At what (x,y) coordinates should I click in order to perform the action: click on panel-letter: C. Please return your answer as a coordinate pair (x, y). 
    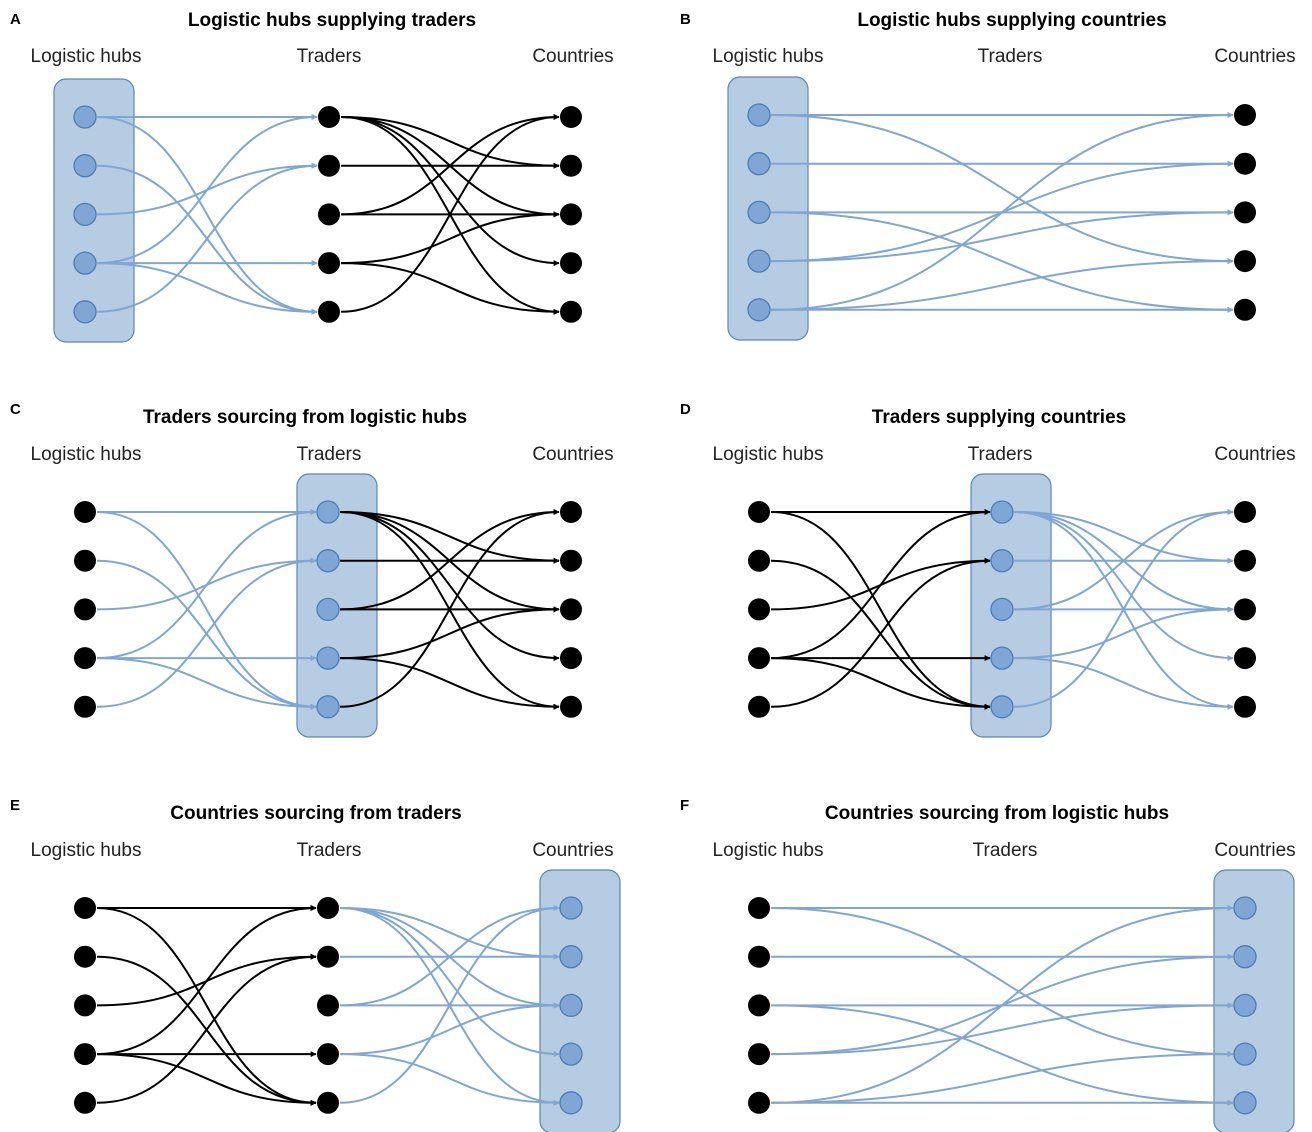
    Looking at the image, I should click on (15, 409).